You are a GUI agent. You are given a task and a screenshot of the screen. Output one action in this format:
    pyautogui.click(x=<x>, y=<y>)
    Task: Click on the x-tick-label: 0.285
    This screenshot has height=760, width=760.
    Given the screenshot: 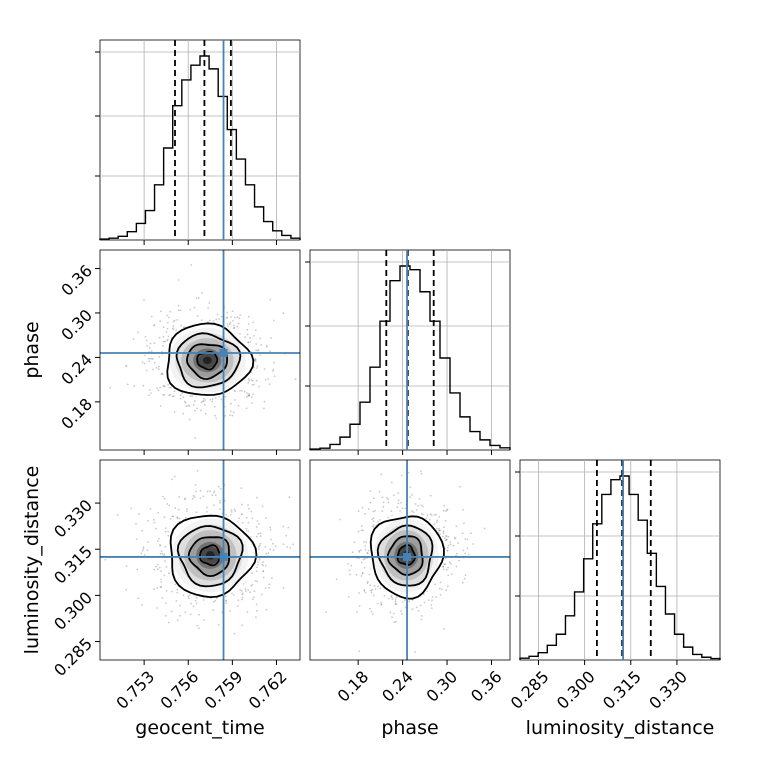 What is the action you would take?
    pyautogui.click(x=530, y=690)
    